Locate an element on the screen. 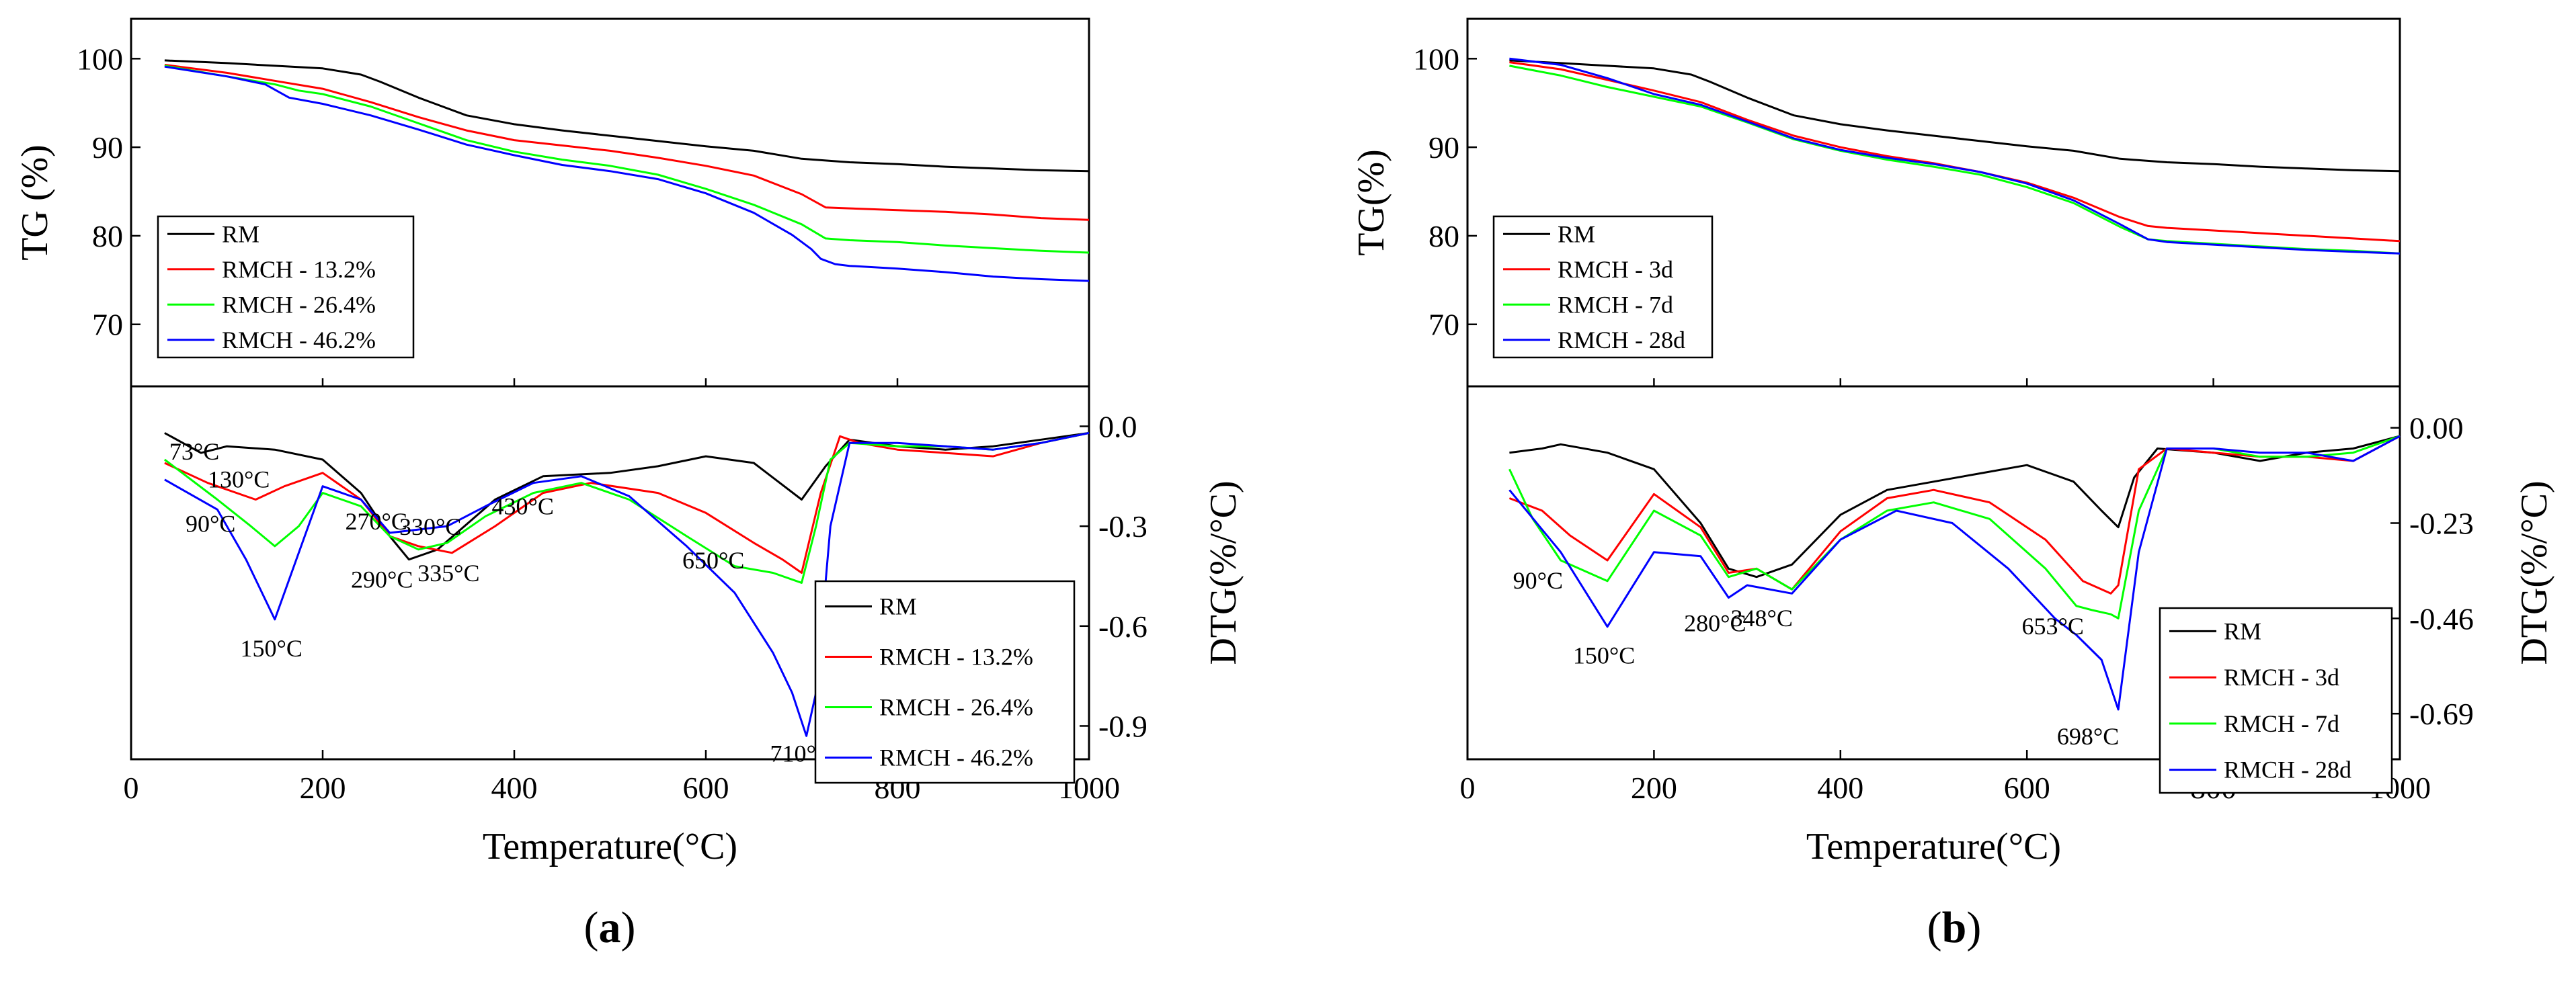  peak-annotation: 270°C is located at coordinates (376, 522).